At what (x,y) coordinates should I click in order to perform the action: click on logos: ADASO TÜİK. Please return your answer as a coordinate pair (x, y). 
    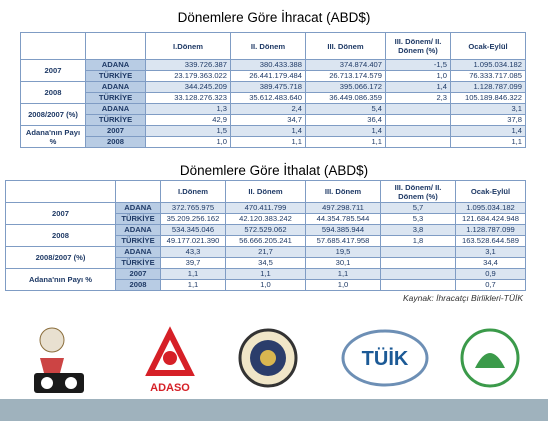
    Looking at the image, I should click on (277, 360).